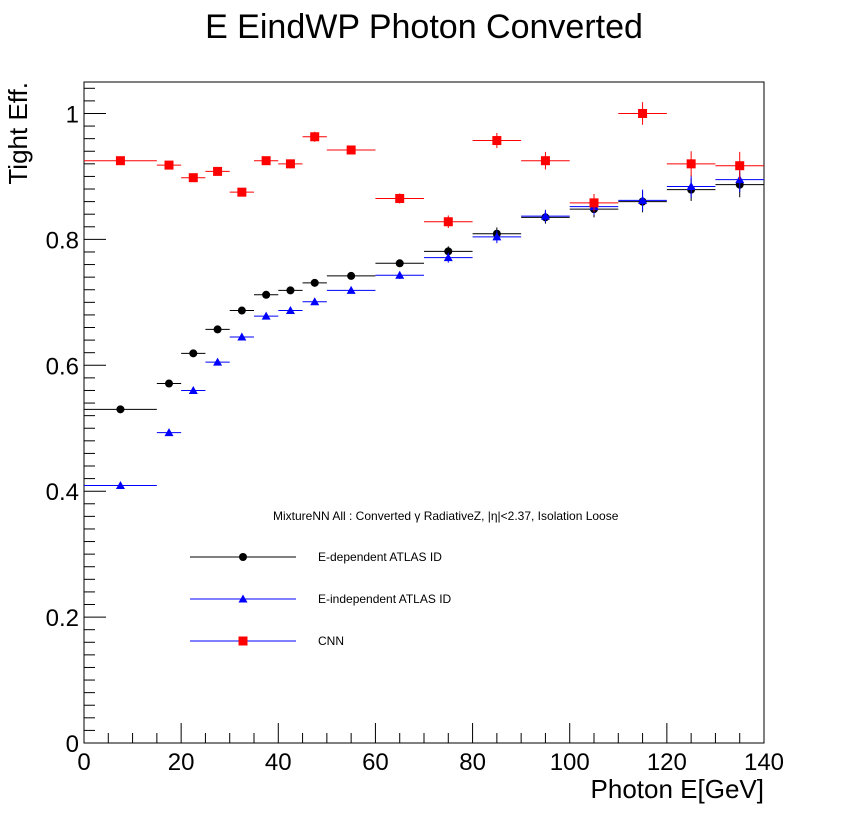 This screenshot has width=848, height=826. What do you see at coordinates (472, 762) in the screenshot?
I see `x-tick-label: 80` at bounding box center [472, 762].